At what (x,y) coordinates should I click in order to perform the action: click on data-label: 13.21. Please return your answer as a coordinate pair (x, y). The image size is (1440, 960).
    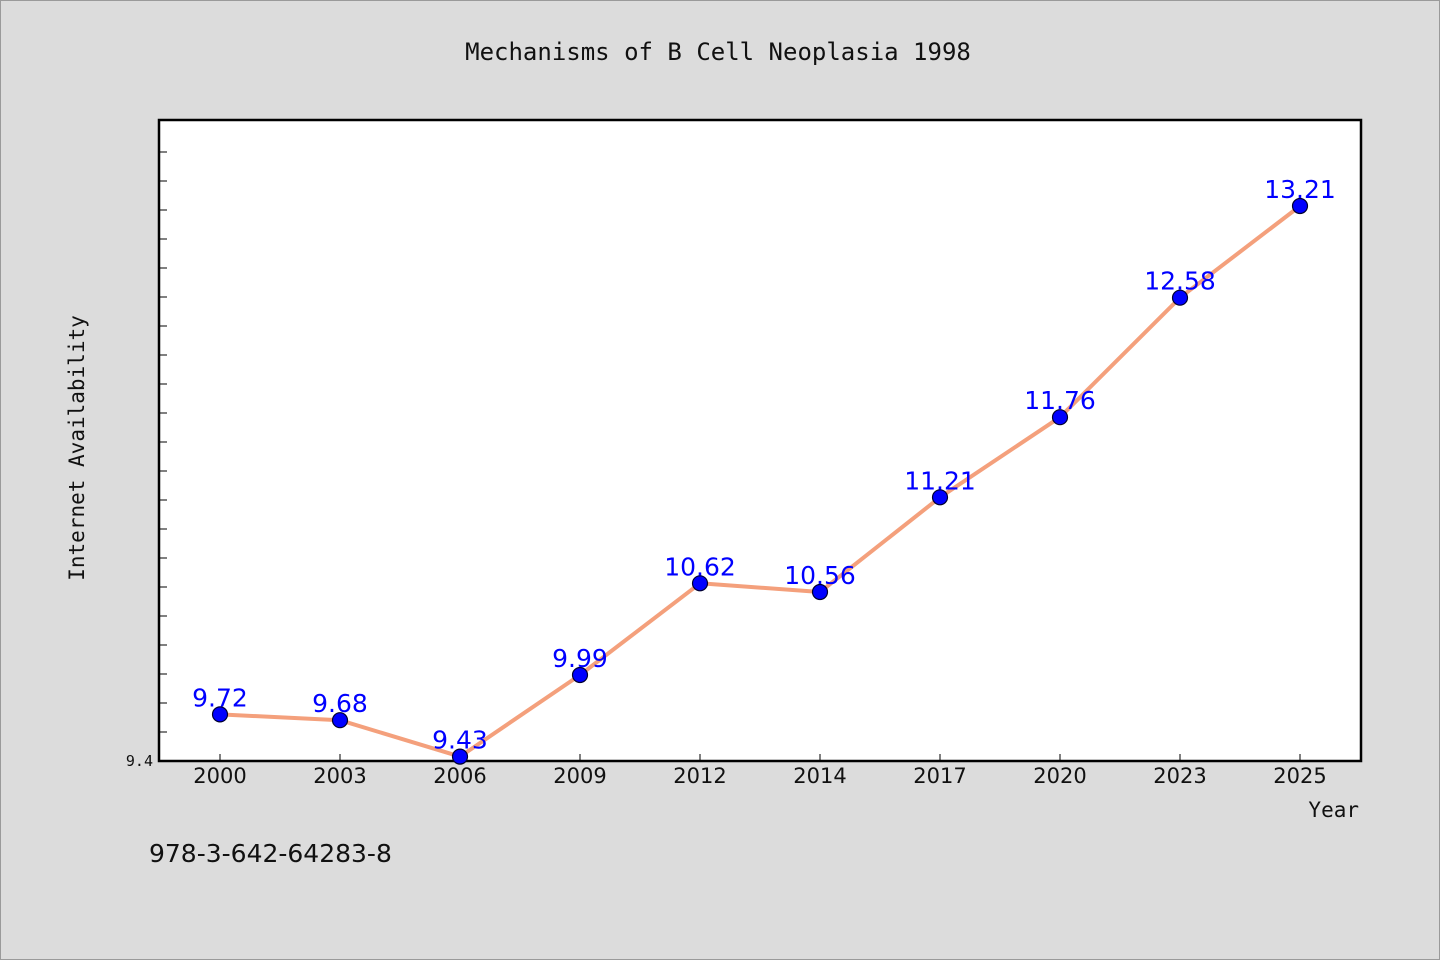
    Looking at the image, I should click on (1300, 189).